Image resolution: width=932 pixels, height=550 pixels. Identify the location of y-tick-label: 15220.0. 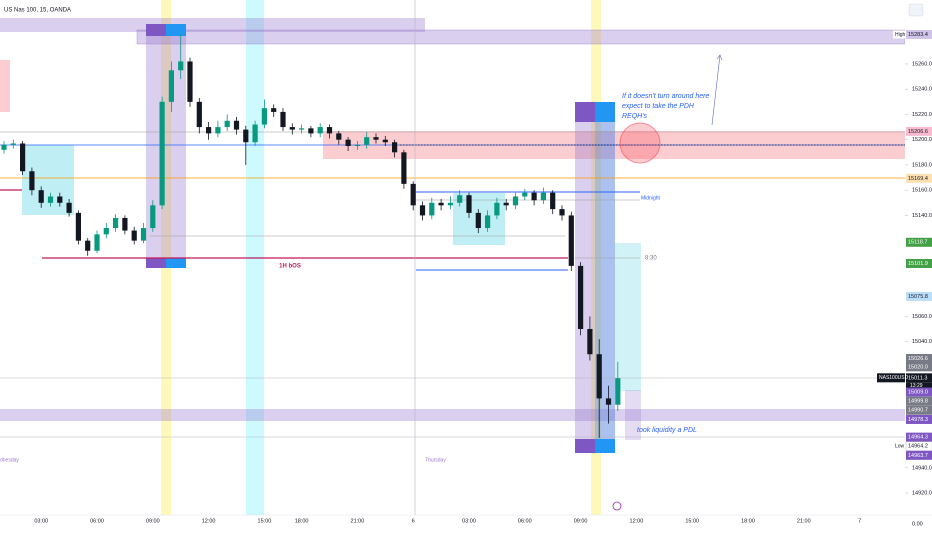
(922, 115).